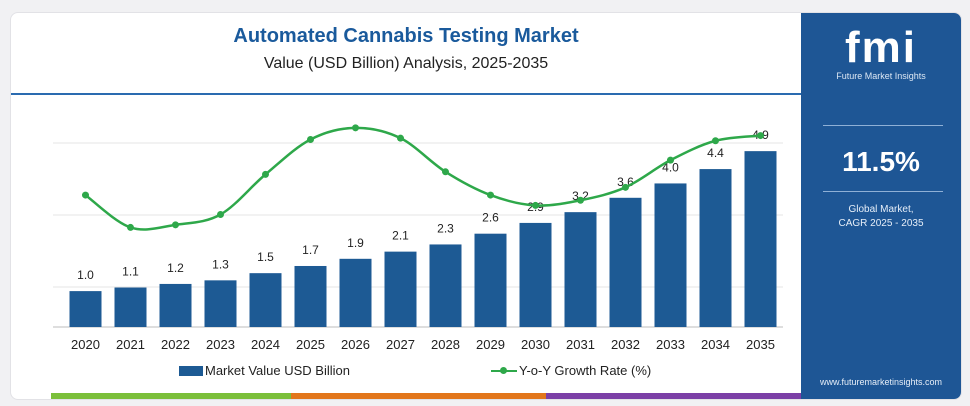  I want to click on bar-label-2025: 1.7, so click(310, 250).